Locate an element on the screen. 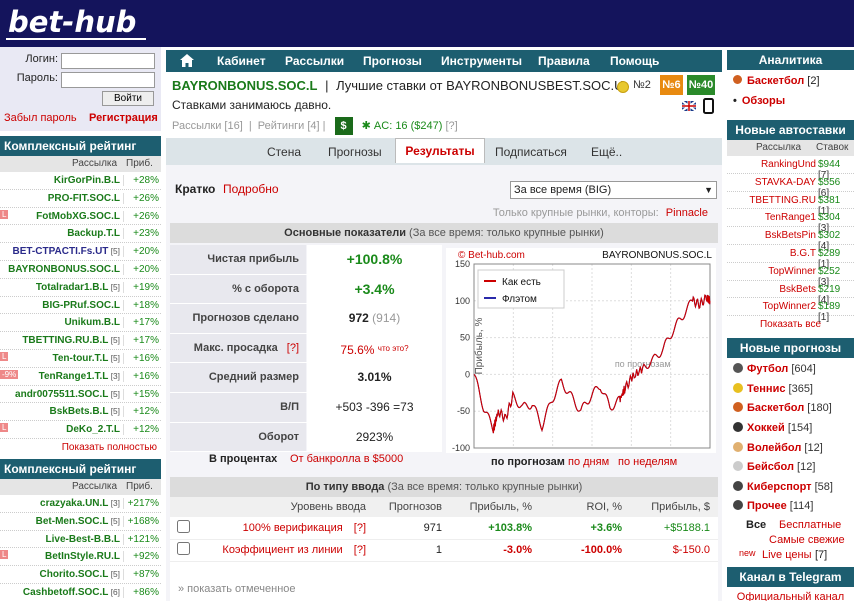 The image size is (854, 601). rating-row: Chorito.SOC.L [5] +87% is located at coordinates (80, 575).